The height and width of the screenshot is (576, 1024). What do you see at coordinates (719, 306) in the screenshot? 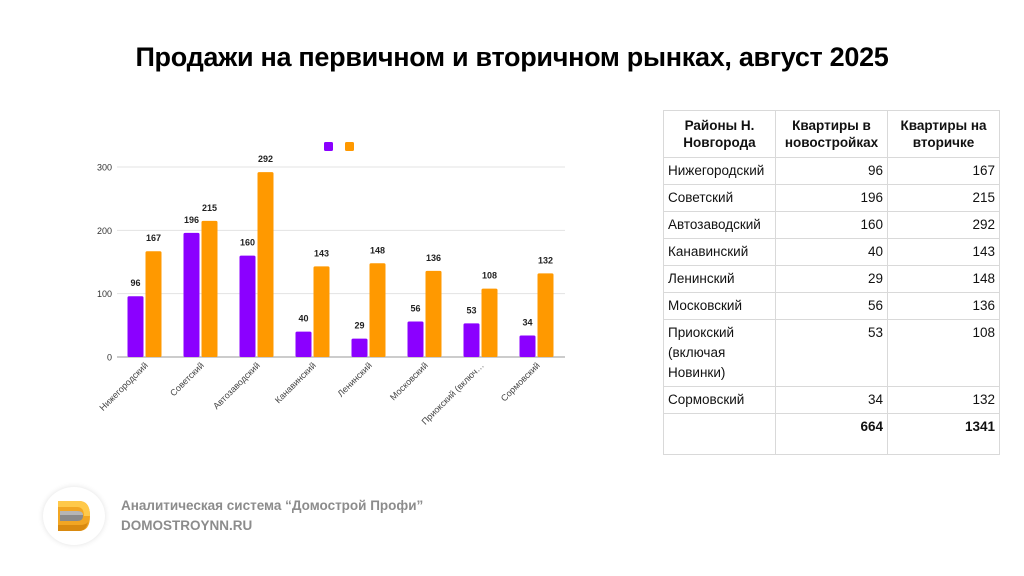
I see `table-cell-district: Московский` at bounding box center [719, 306].